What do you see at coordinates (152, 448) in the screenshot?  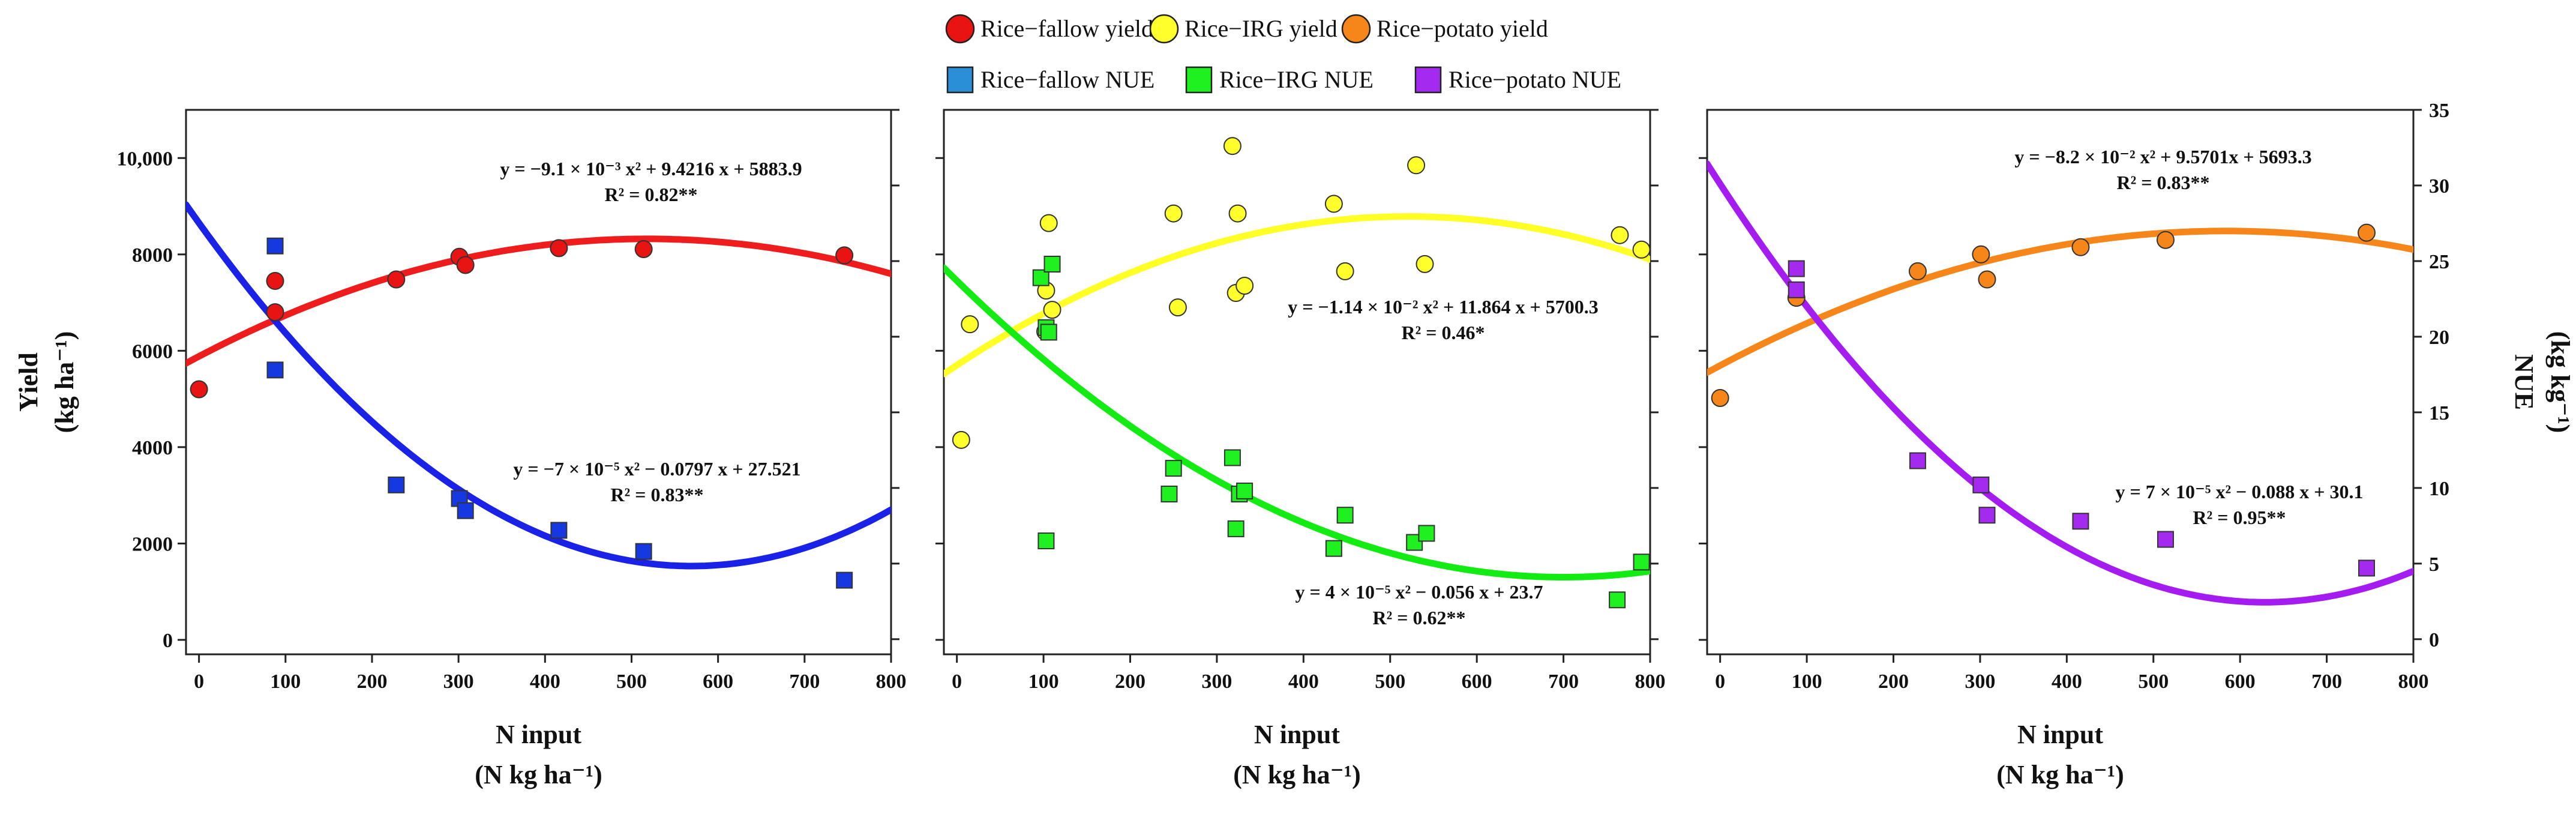 I see `y-left-tick-label: 4000` at bounding box center [152, 448].